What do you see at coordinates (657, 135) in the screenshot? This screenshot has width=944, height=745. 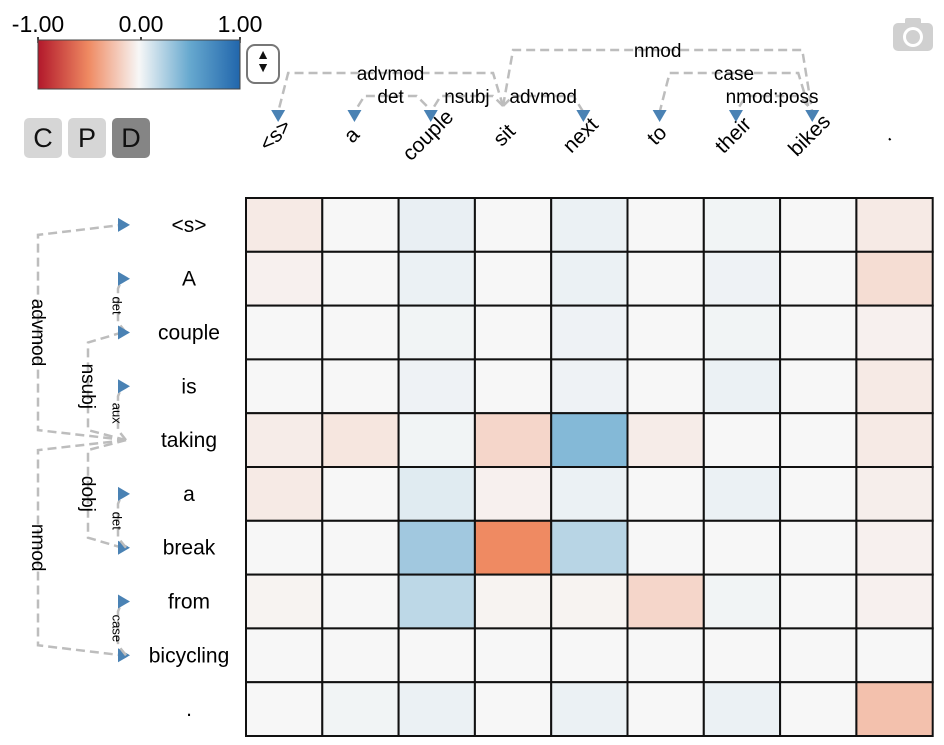 I see `column-token: to` at bounding box center [657, 135].